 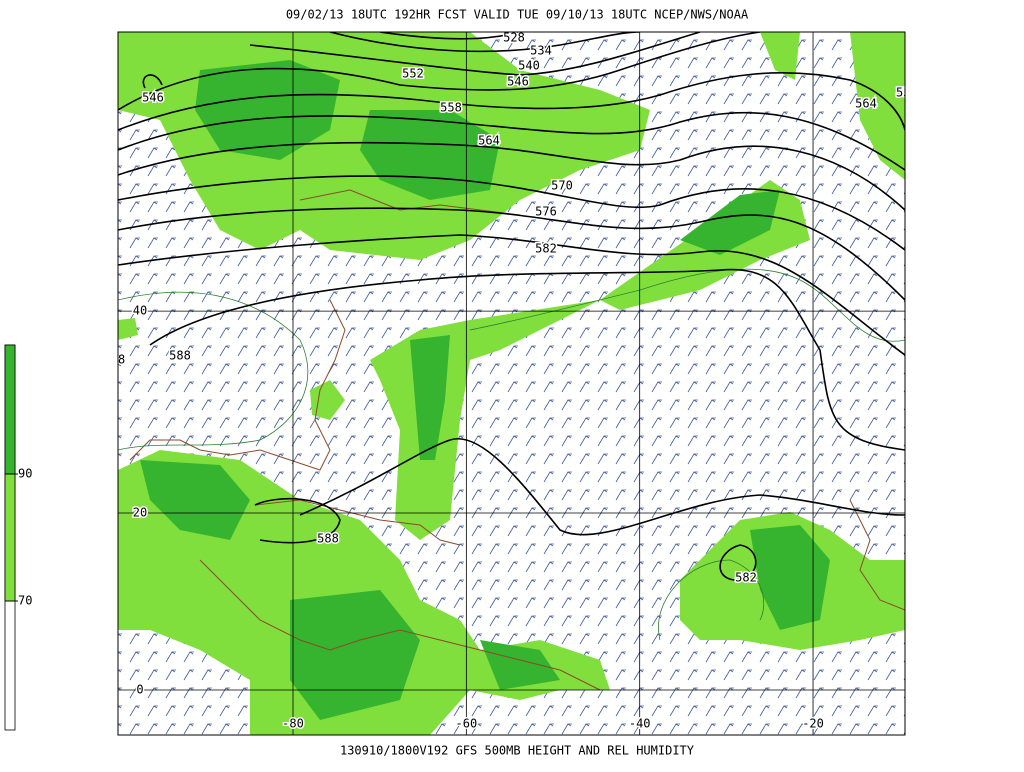 What do you see at coordinates (640, 724) in the screenshot?
I see `longitude-label: -40` at bounding box center [640, 724].